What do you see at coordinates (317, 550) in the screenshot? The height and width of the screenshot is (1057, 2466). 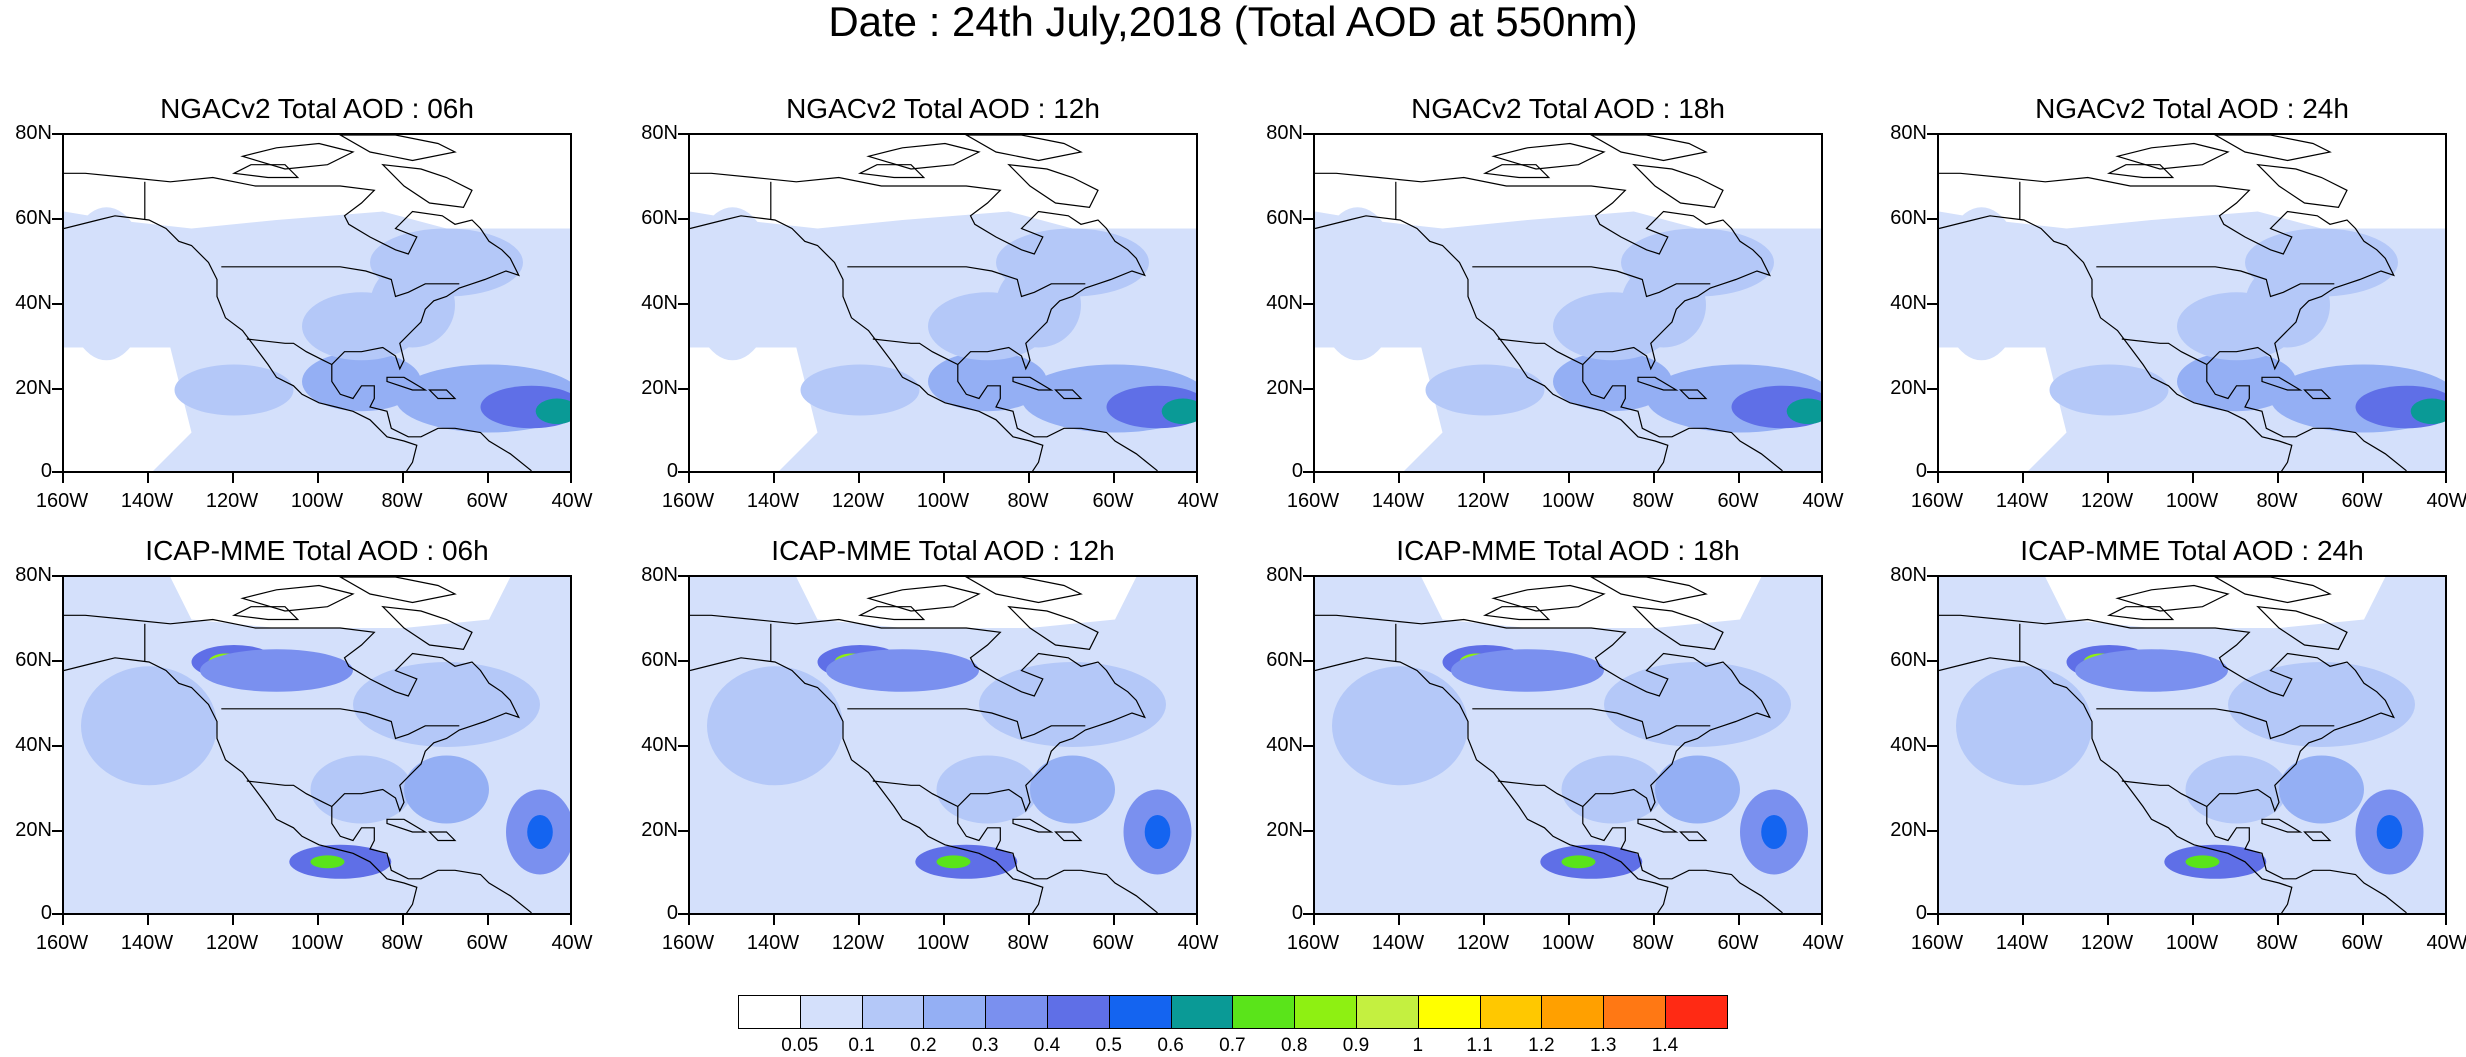 I see `panel-title: ICAP-MME Total AOD : 06h` at bounding box center [317, 550].